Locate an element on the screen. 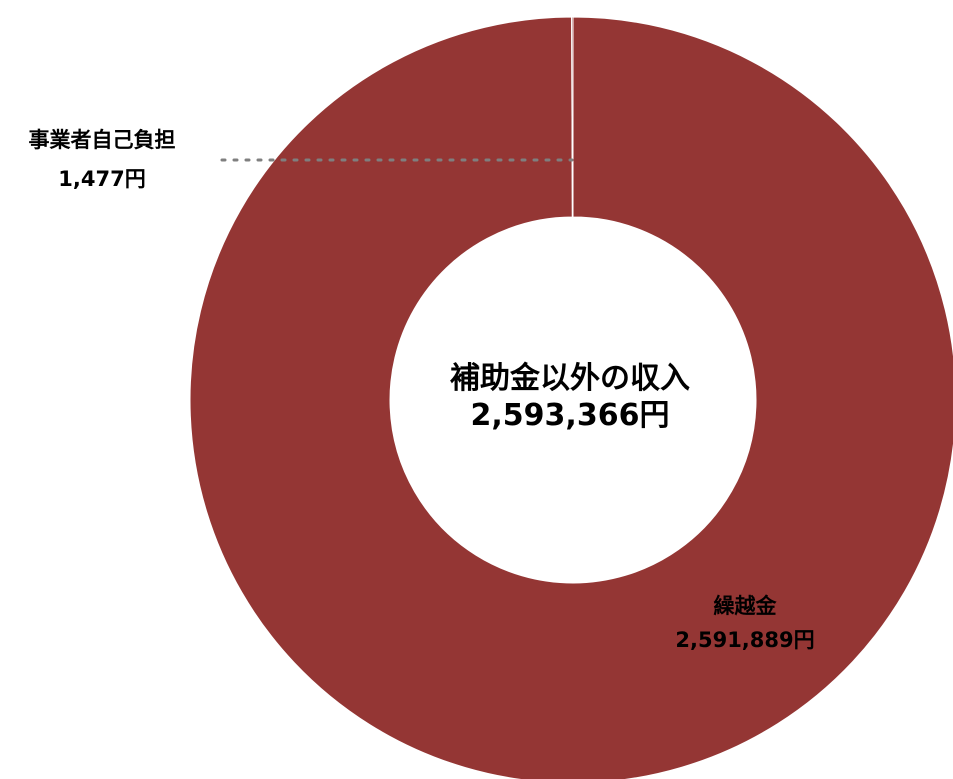  slice-label-name-事業者自己負担: 事業者自己負担 is located at coordinates (102, 140).